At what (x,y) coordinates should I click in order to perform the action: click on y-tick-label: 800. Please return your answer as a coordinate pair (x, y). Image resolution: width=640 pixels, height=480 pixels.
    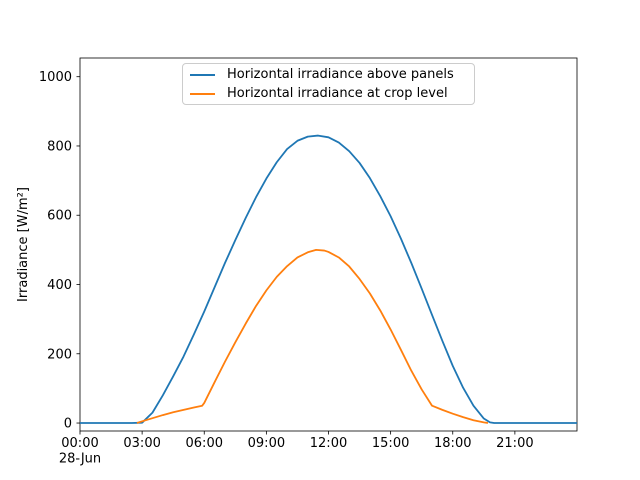
    Looking at the image, I should click on (59, 146).